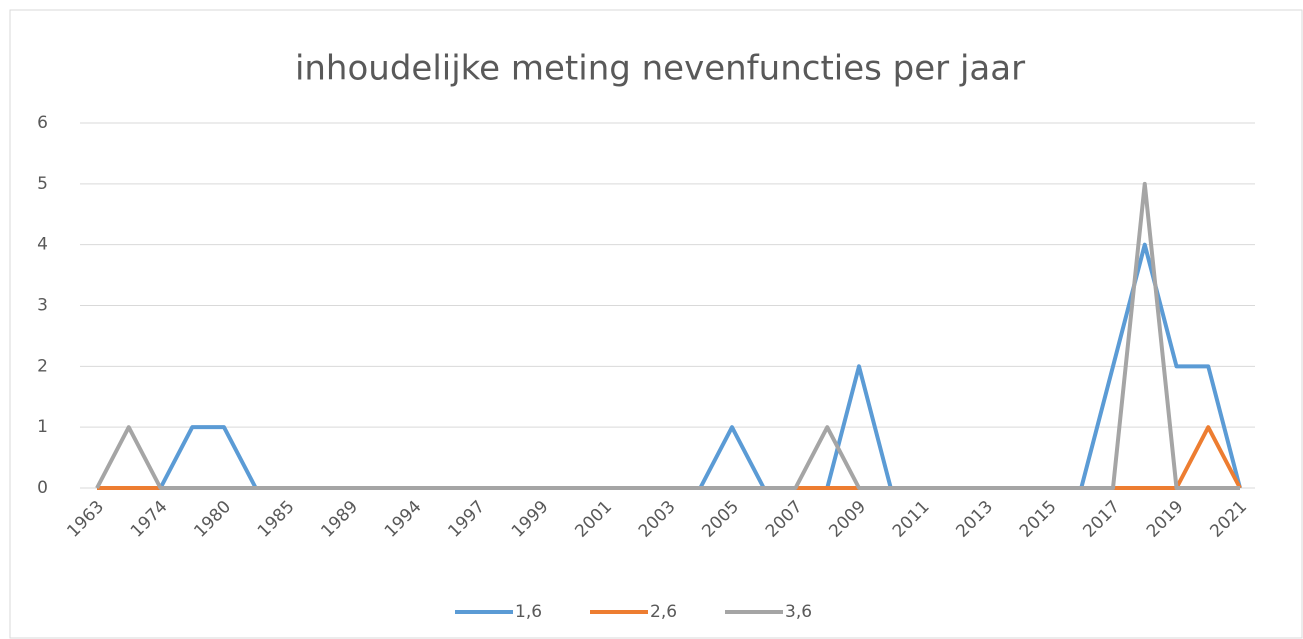 This screenshot has height=639, width=1303. What do you see at coordinates (42, 427) in the screenshot?
I see `y-tick-label: 1` at bounding box center [42, 427].